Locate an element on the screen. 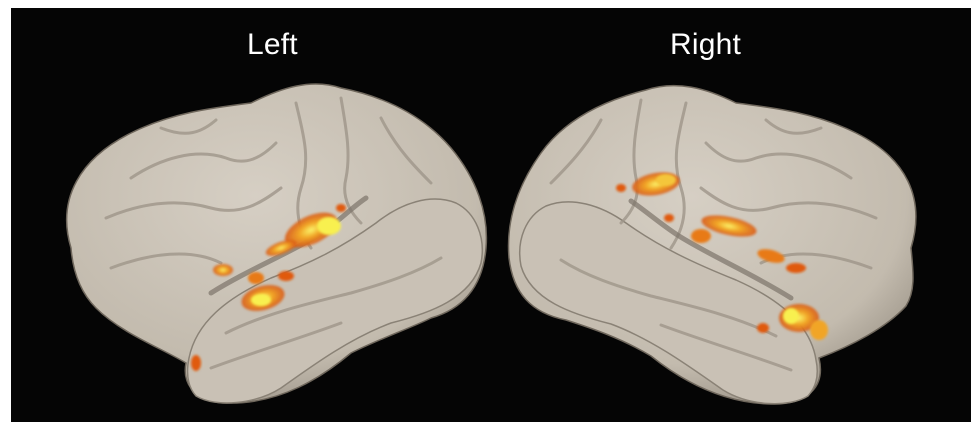 The image size is (979, 428). left-hemisphere-label: Left is located at coordinates (272, 44).